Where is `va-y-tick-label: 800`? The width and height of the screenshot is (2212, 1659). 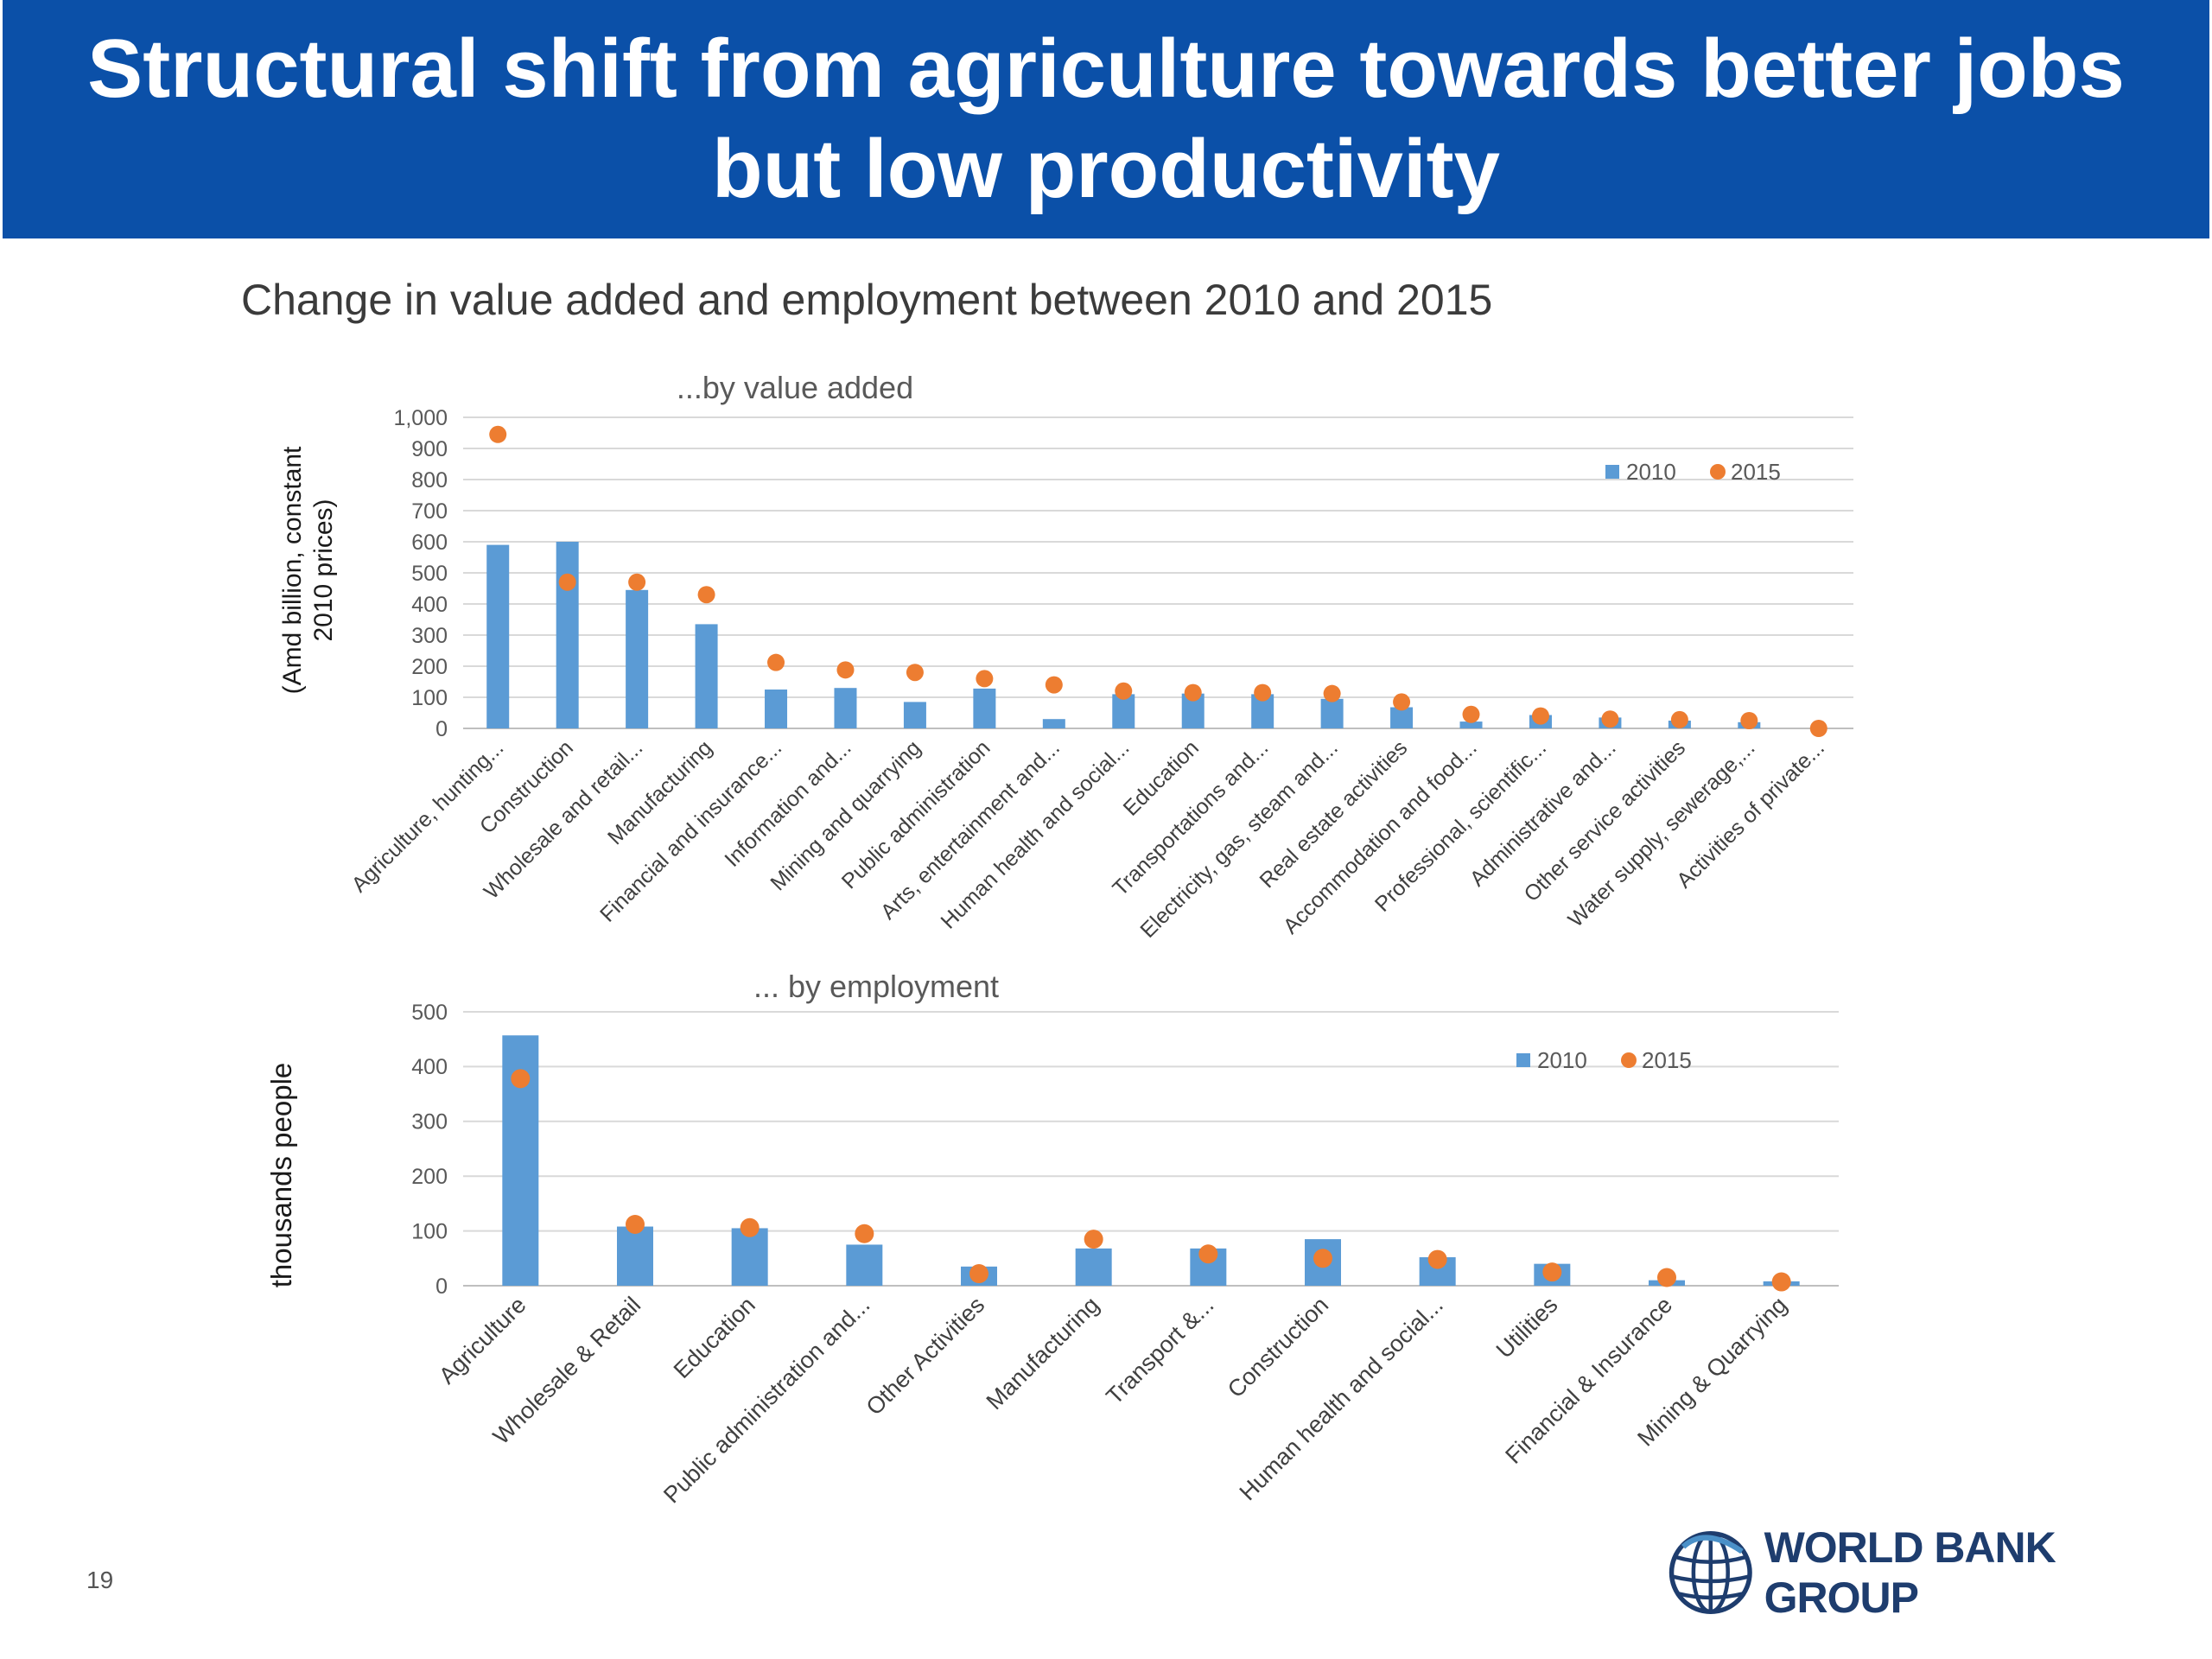 va-y-tick-label: 800 is located at coordinates (429, 480).